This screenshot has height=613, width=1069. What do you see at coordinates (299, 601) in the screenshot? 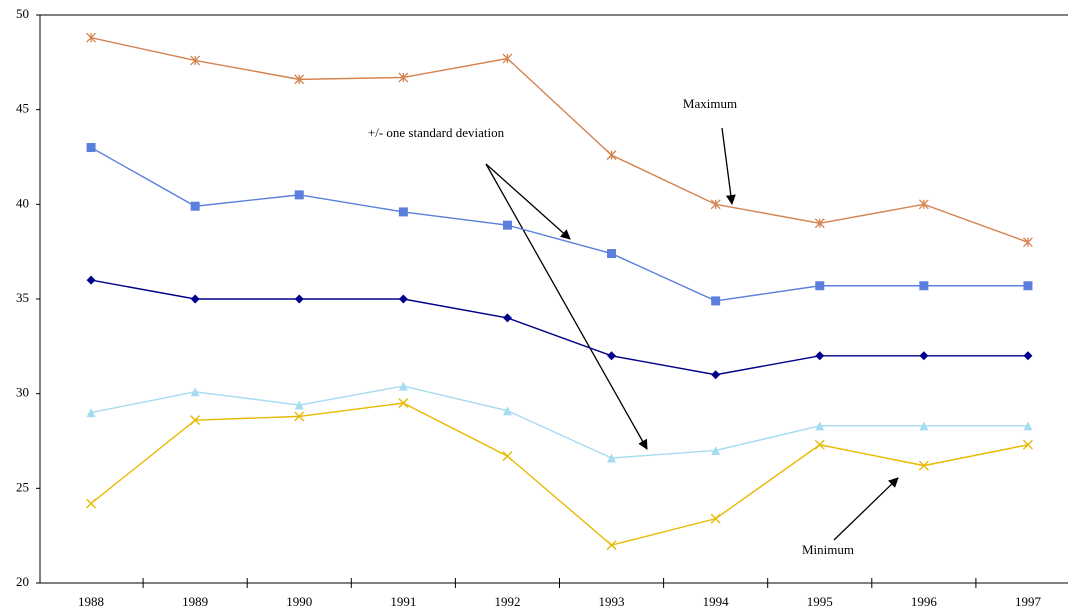
I see `x-tick-label: 1990` at bounding box center [299, 601].